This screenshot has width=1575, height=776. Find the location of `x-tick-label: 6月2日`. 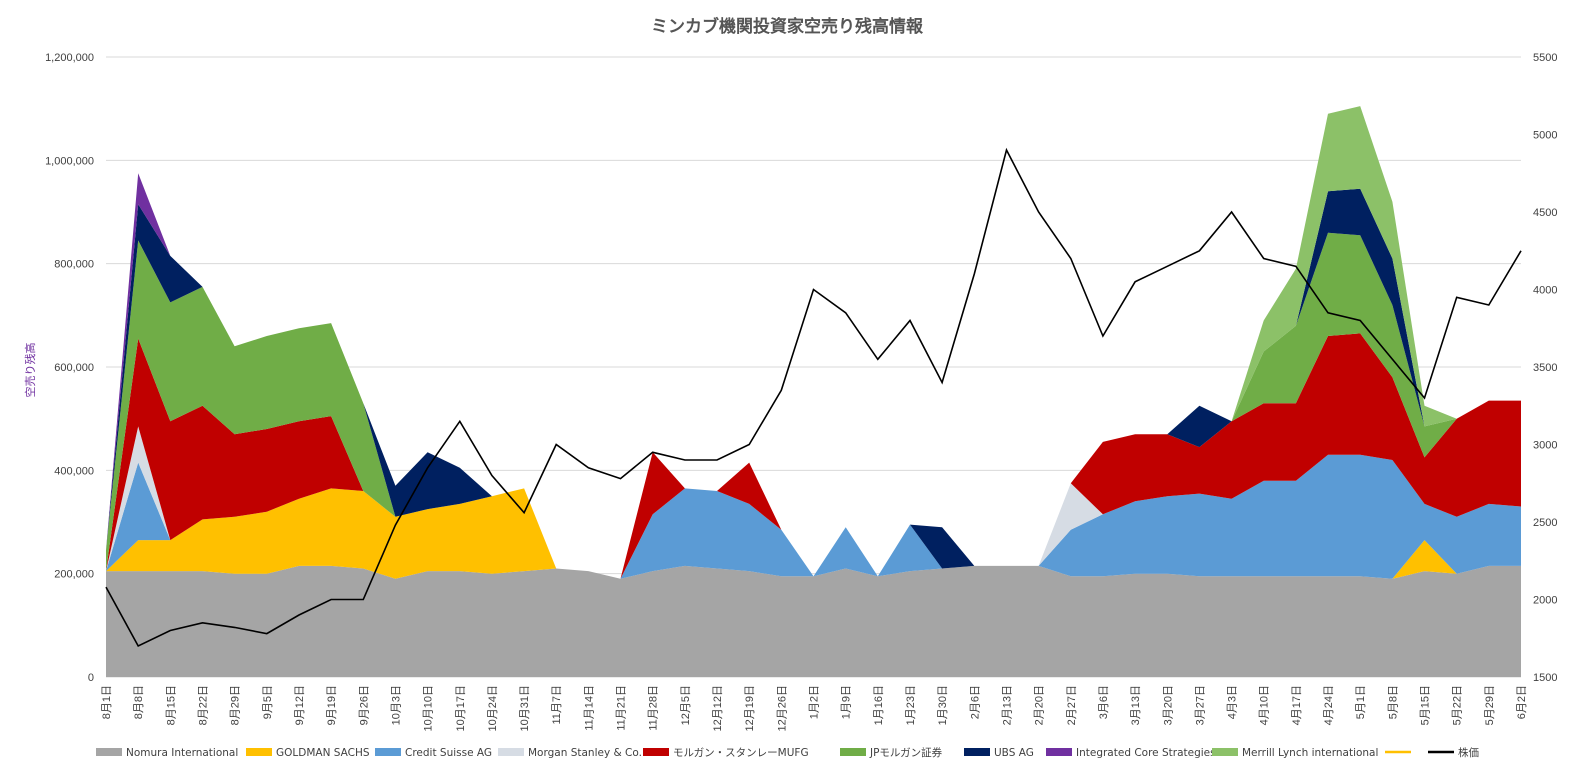

x-tick-label: 6月2日 is located at coordinates (1522, 702).